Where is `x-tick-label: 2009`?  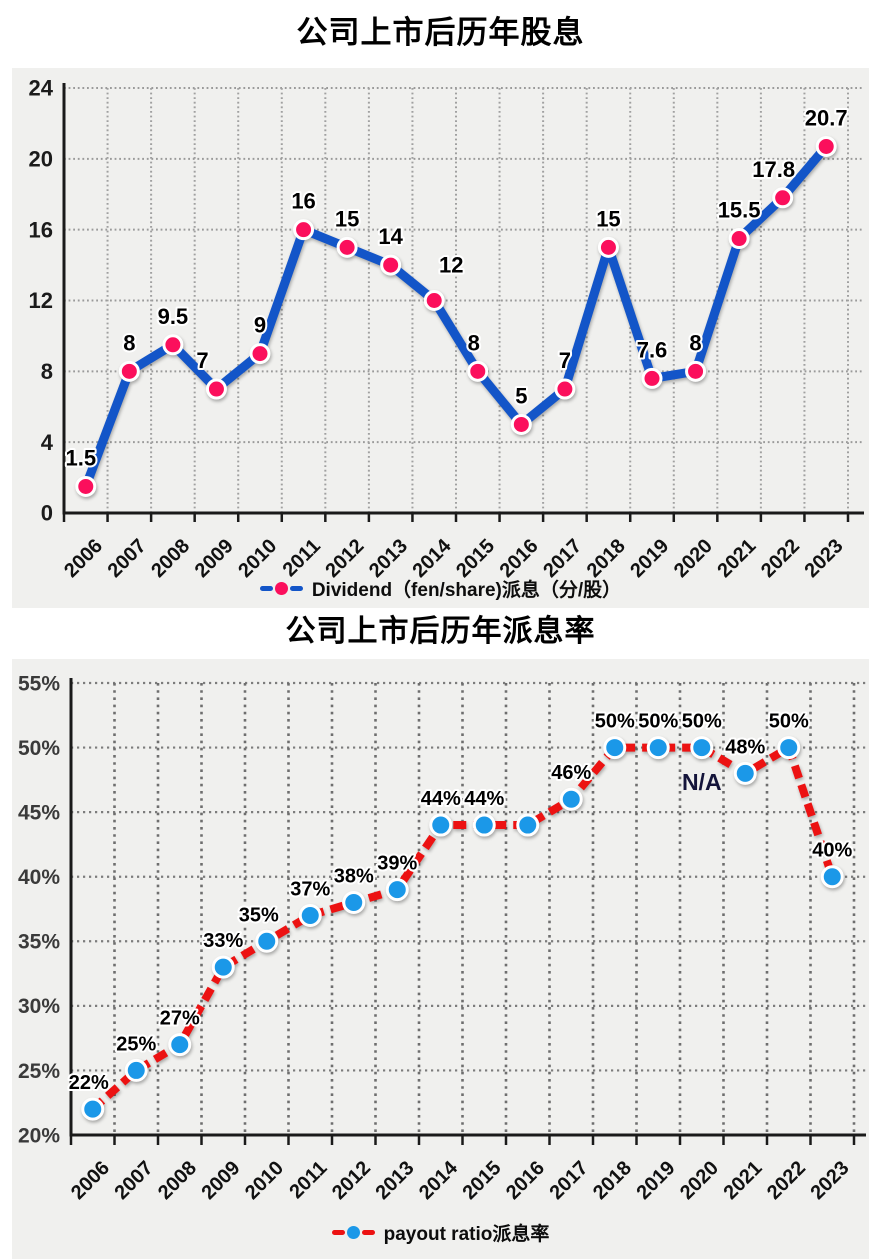 x-tick-label: 2009 is located at coordinates (221, 1180).